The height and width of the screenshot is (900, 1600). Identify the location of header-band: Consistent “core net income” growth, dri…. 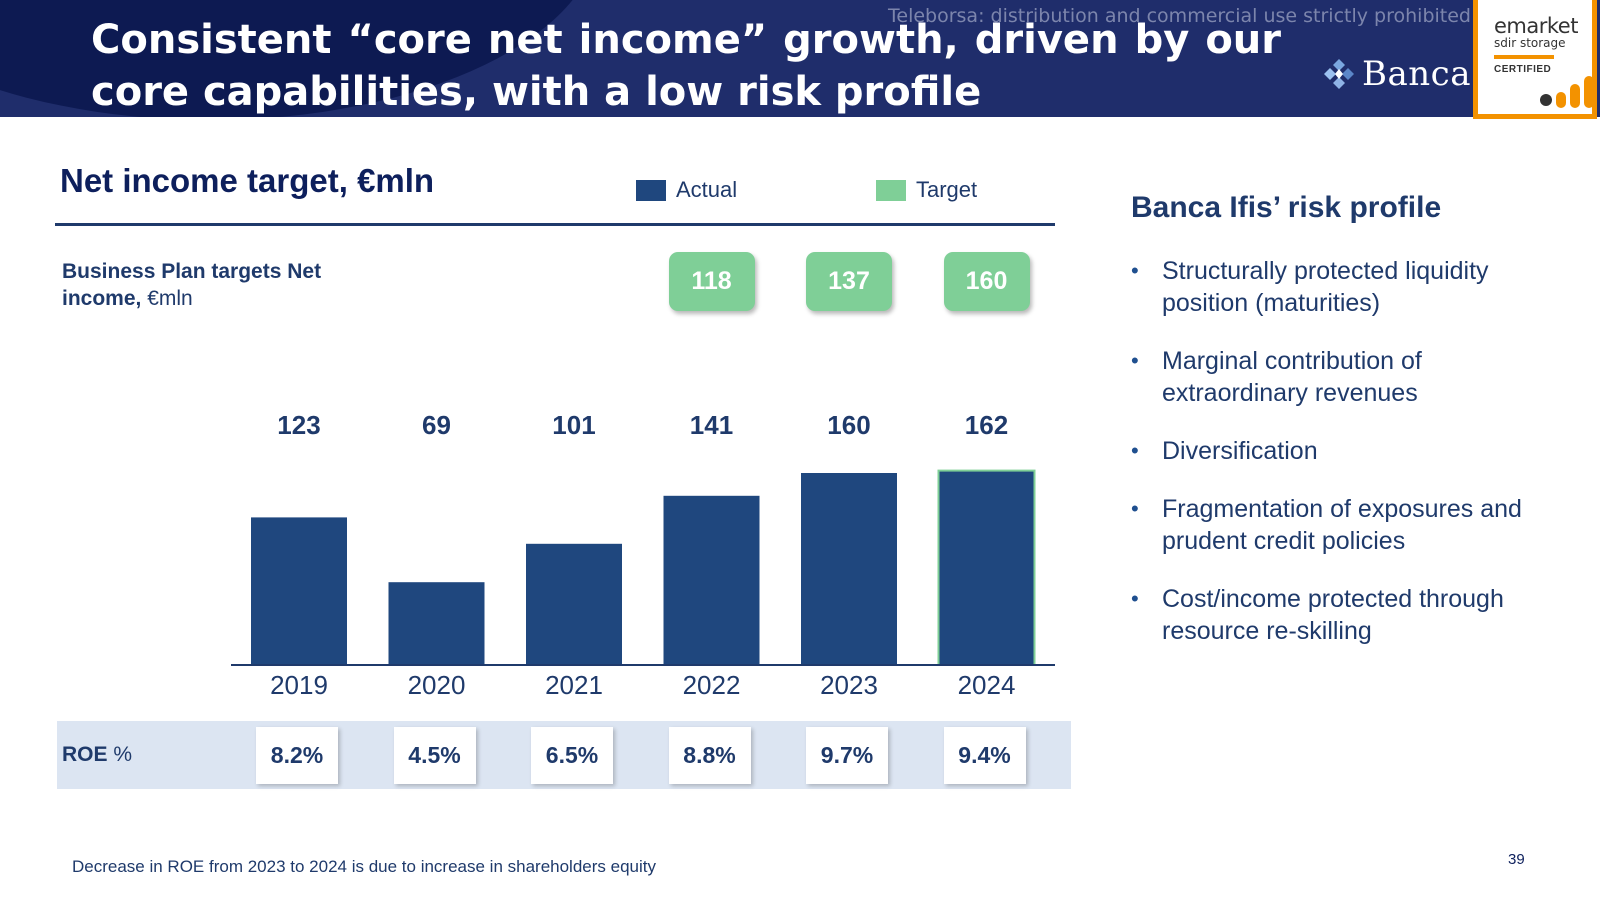
(800, 58).